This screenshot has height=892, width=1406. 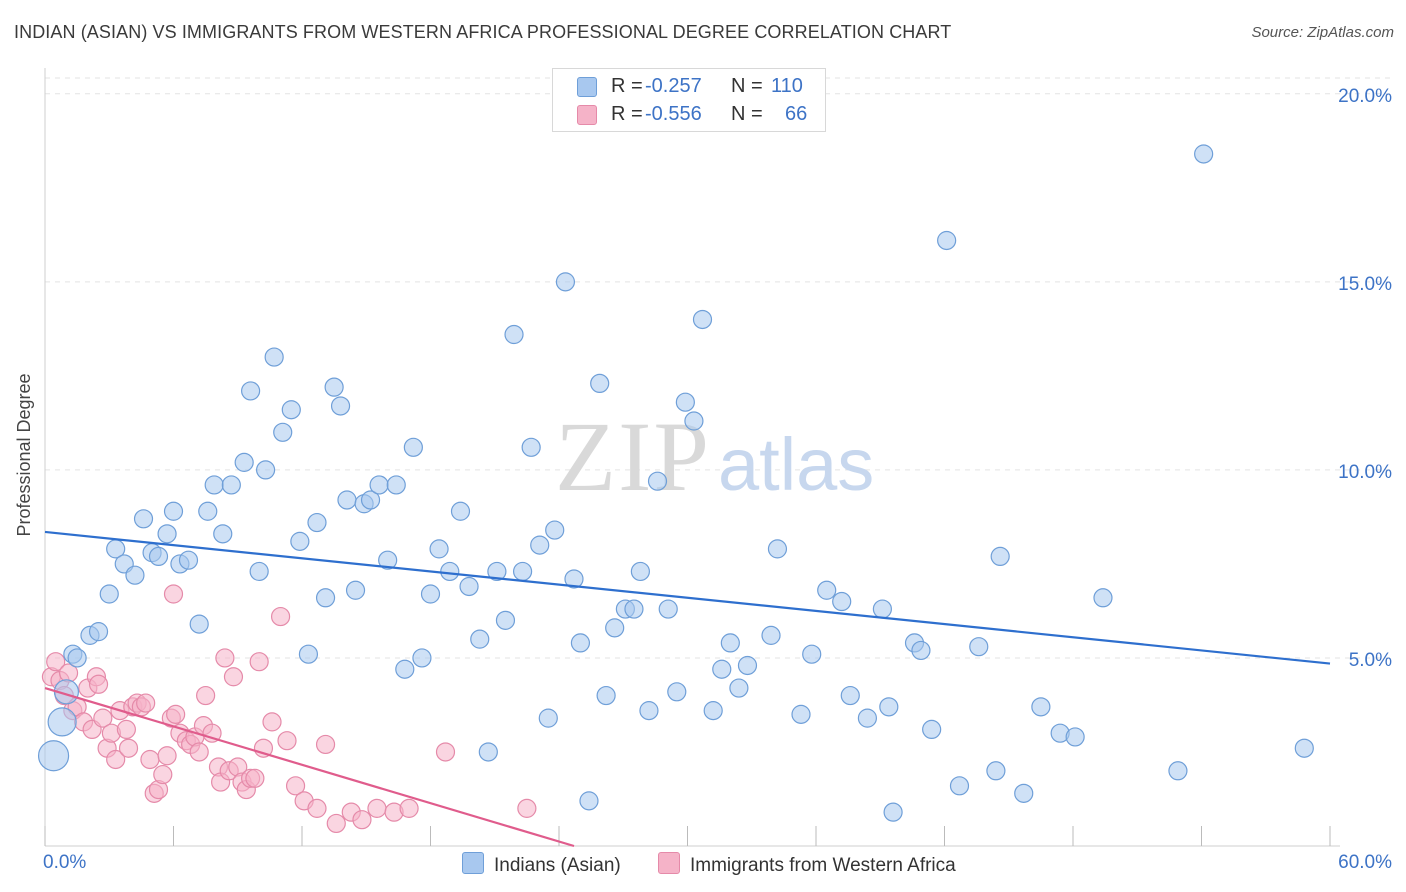 What do you see at coordinates (787, 86) in the screenshot?
I see `legend-n-value: 110` at bounding box center [787, 86].